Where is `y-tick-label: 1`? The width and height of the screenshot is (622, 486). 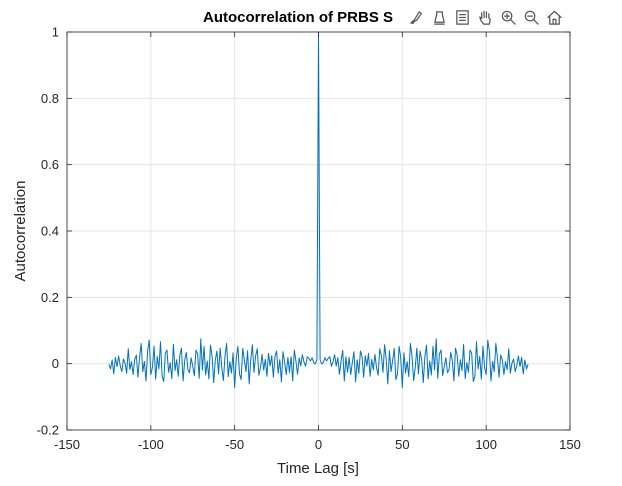
y-tick-label: 1 is located at coordinates (55, 32).